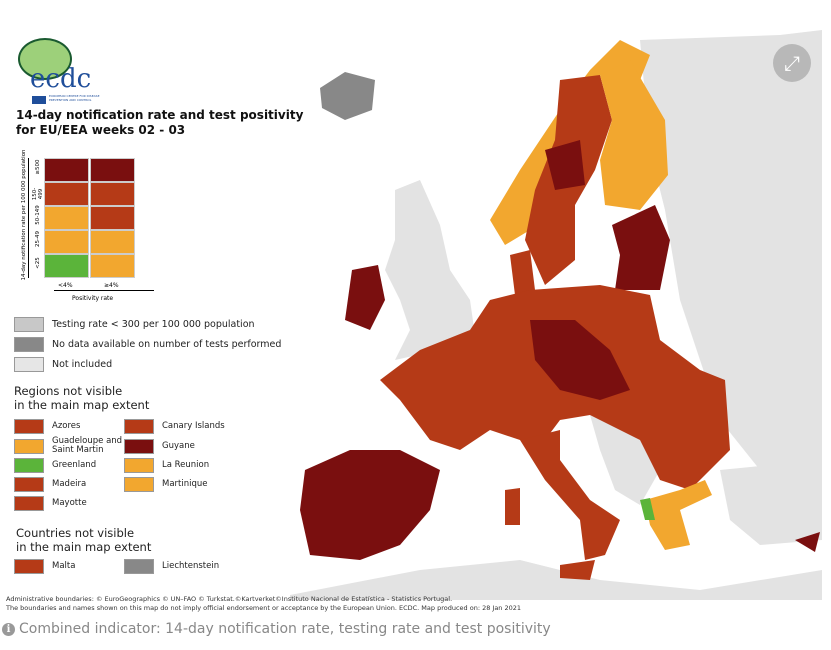 The width and height of the screenshot is (831, 650). What do you see at coordinates (191, 566) in the screenshot?
I see `legend-label: Liechtenstein` at bounding box center [191, 566].